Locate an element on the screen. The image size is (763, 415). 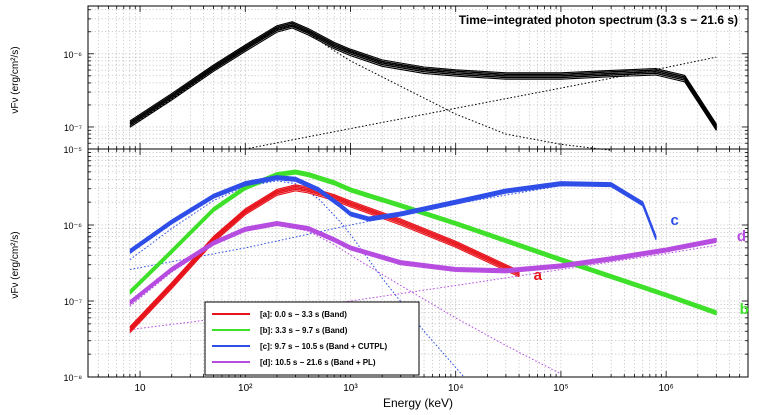
x-axis-label: Energy (keV) is located at coordinates (418, 403).